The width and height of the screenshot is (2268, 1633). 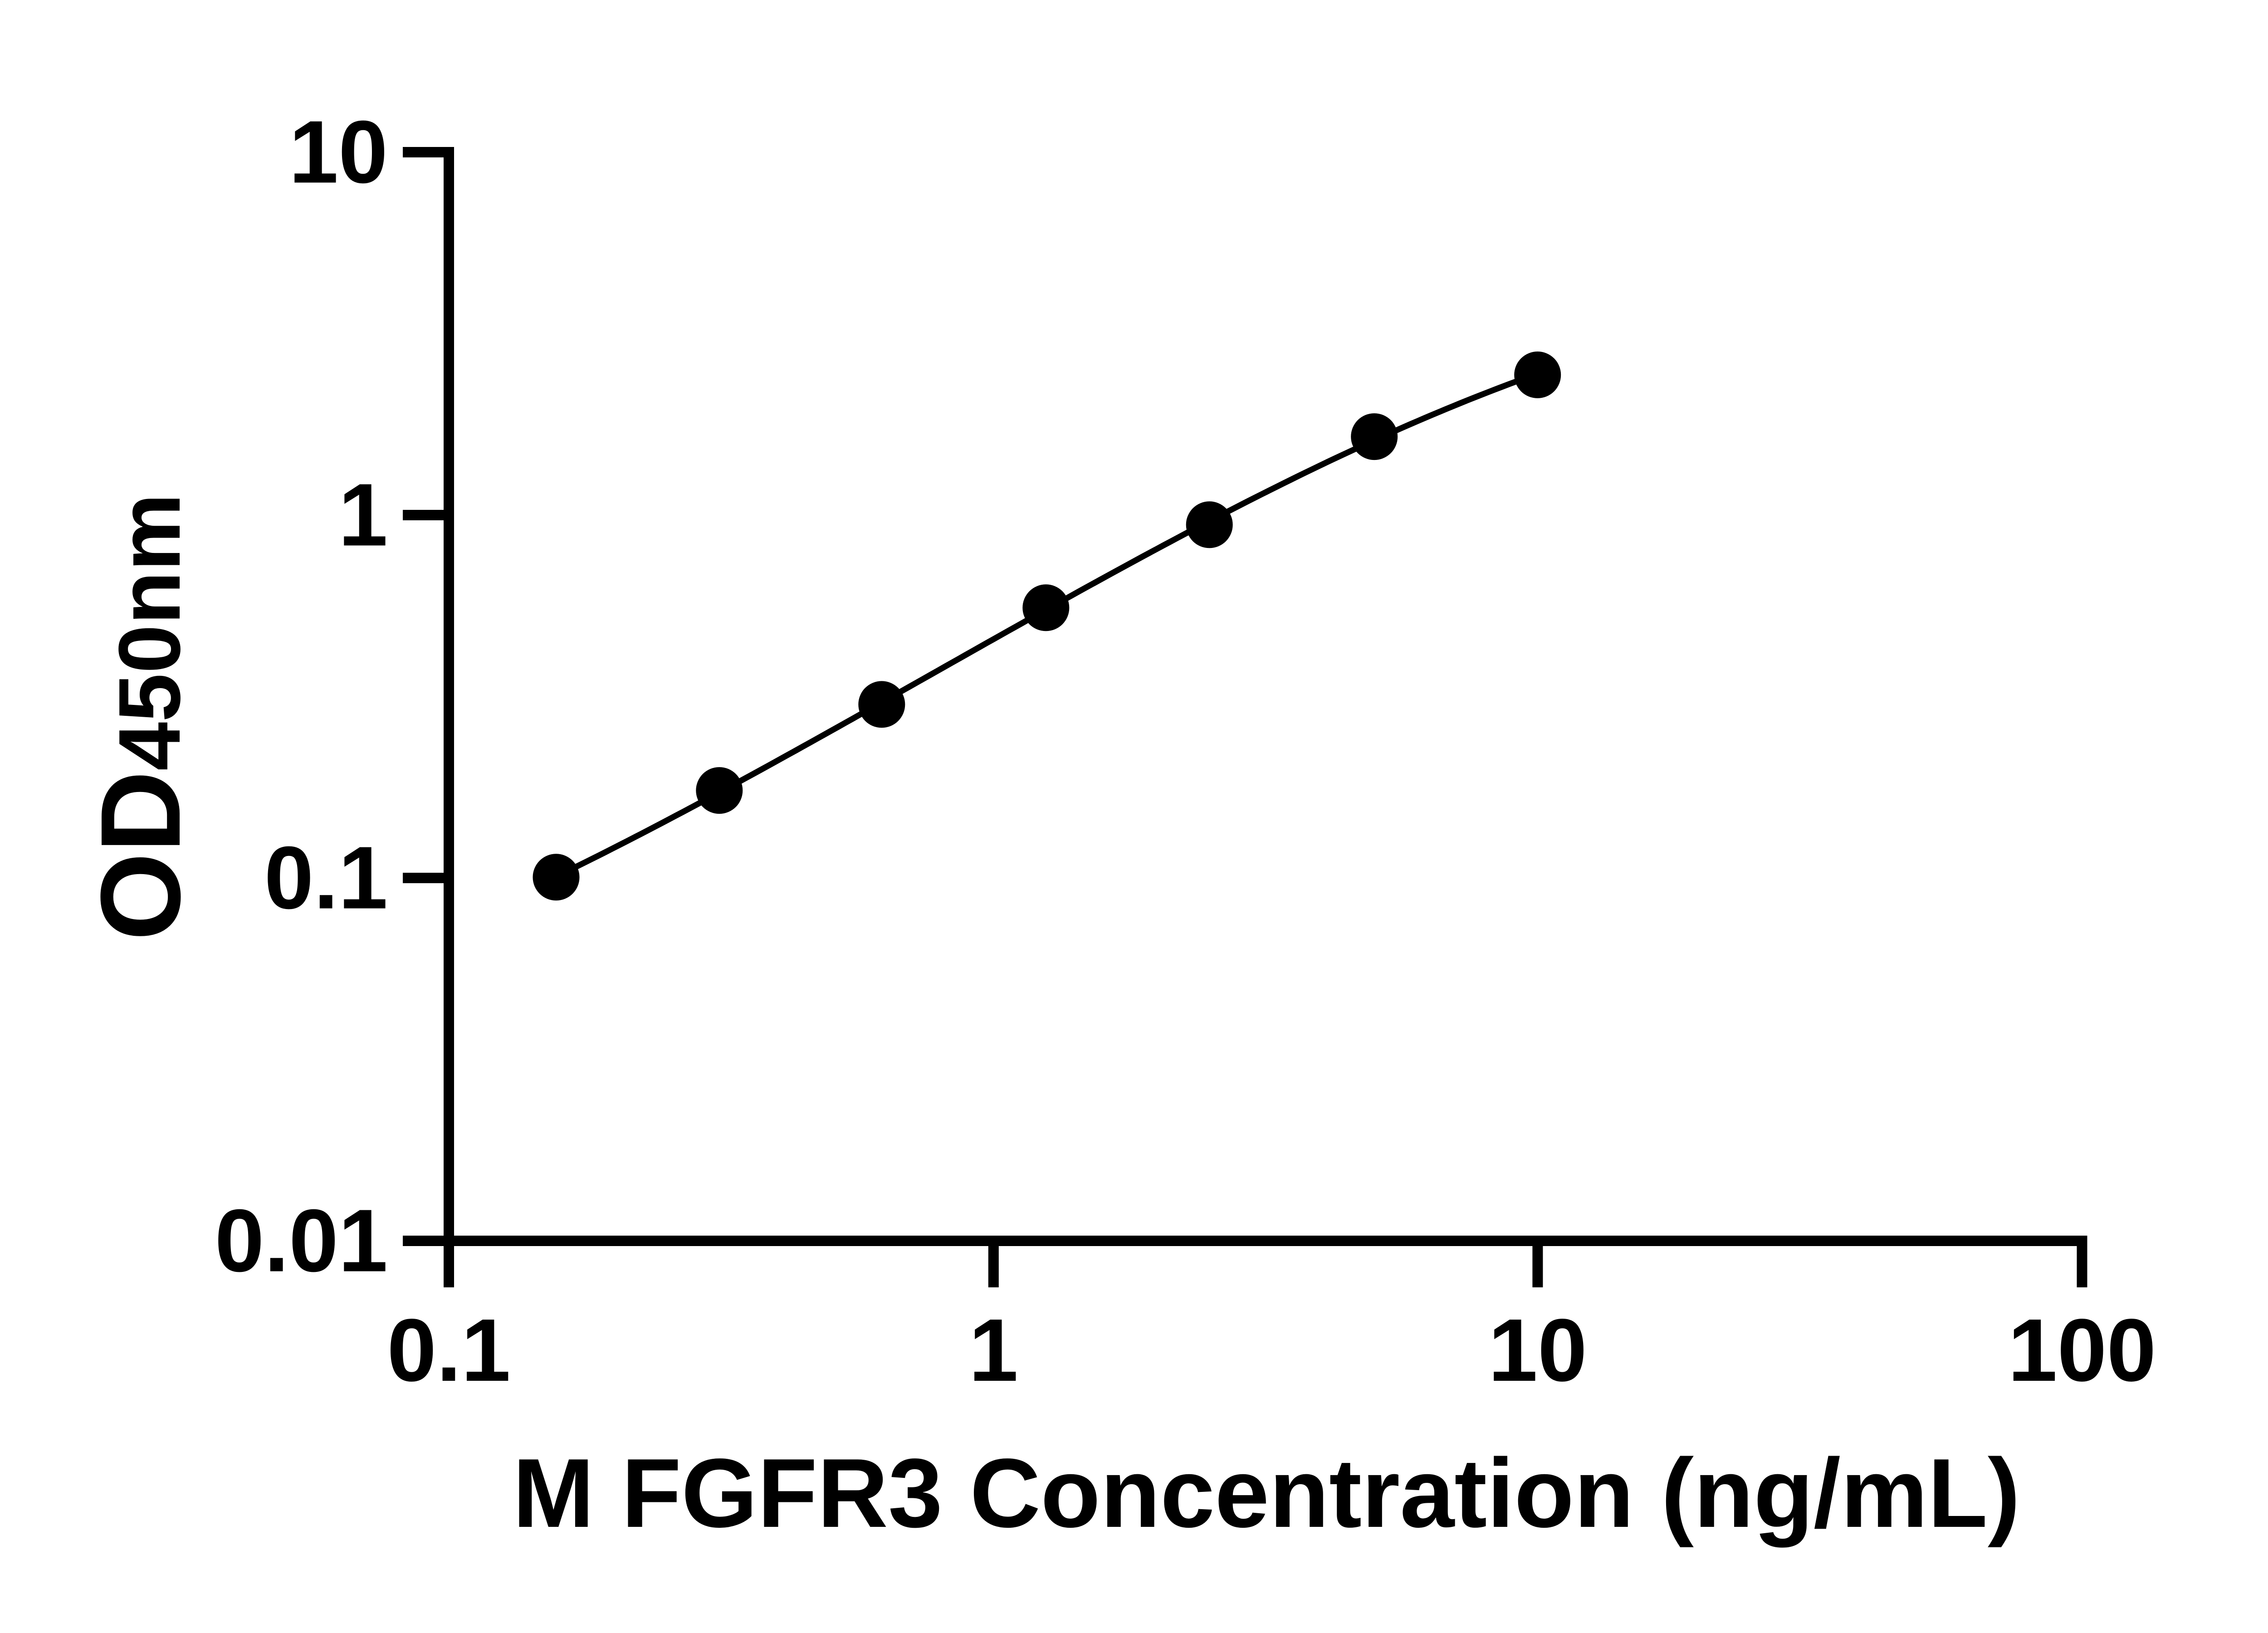 I want to click on svg-text: OD450nm, so click(x=140, y=717).